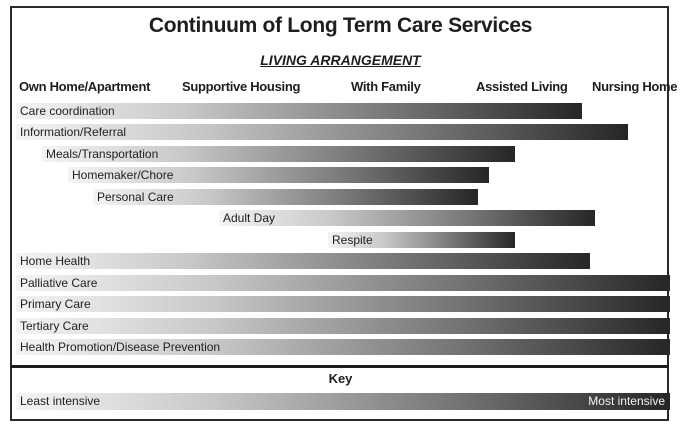  I want to click on key-gradient-bar: Least intensive Most intensive, so click(343, 401).